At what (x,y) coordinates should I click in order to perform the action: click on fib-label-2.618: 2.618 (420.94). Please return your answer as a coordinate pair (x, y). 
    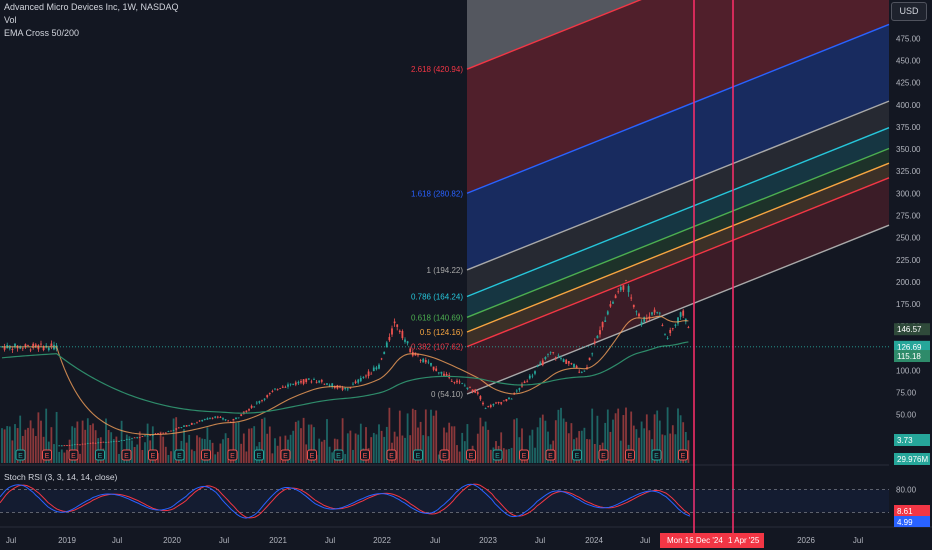
    Looking at the image, I should click on (437, 69).